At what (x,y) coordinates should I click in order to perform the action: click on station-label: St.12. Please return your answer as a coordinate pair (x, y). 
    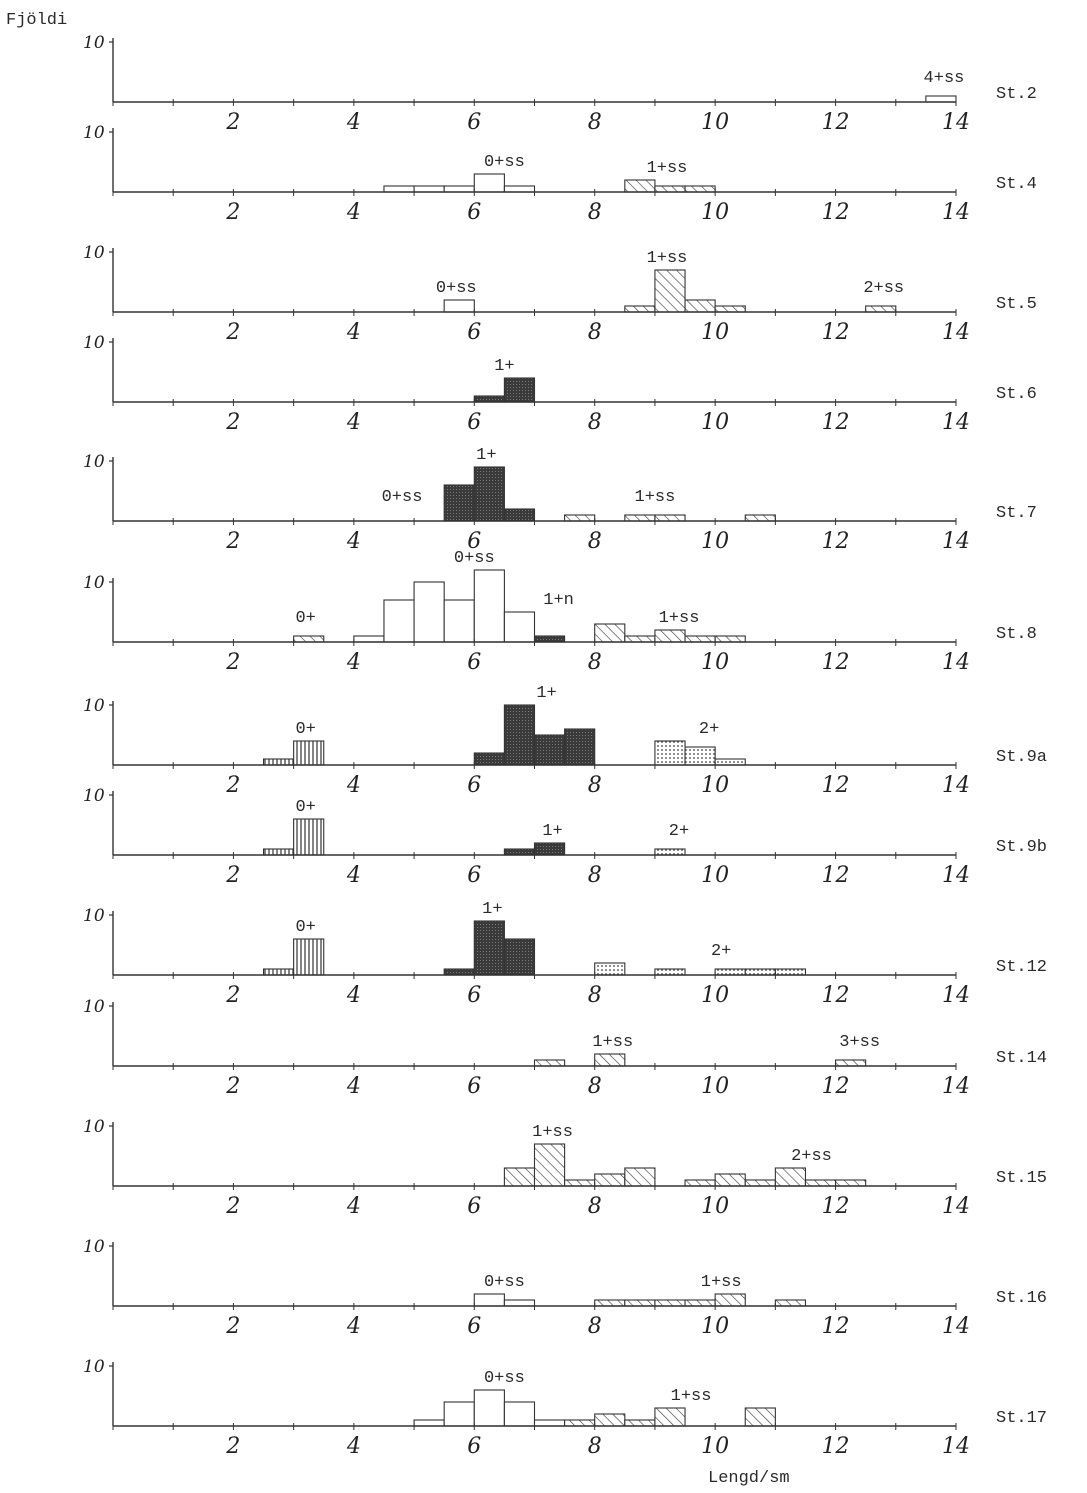
    Looking at the image, I should click on (1021, 967).